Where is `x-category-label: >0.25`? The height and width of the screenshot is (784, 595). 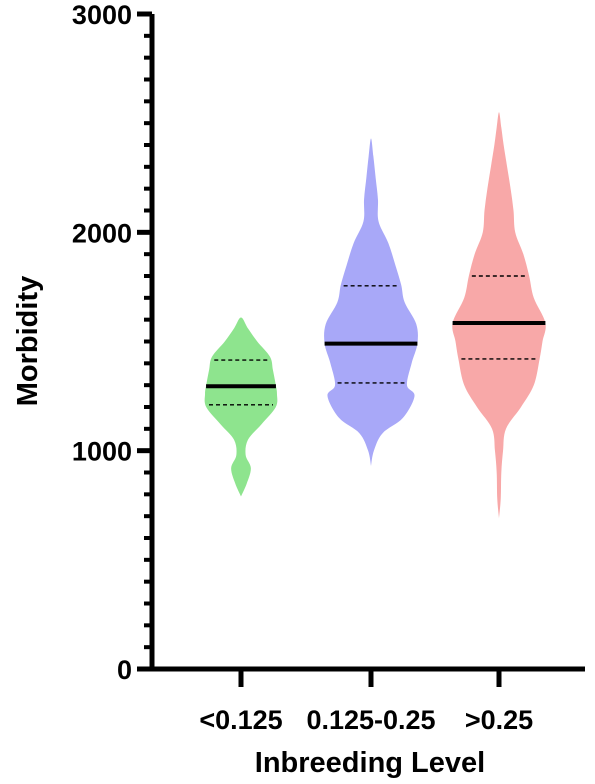
x-category-label: >0.25 is located at coordinates (499, 720).